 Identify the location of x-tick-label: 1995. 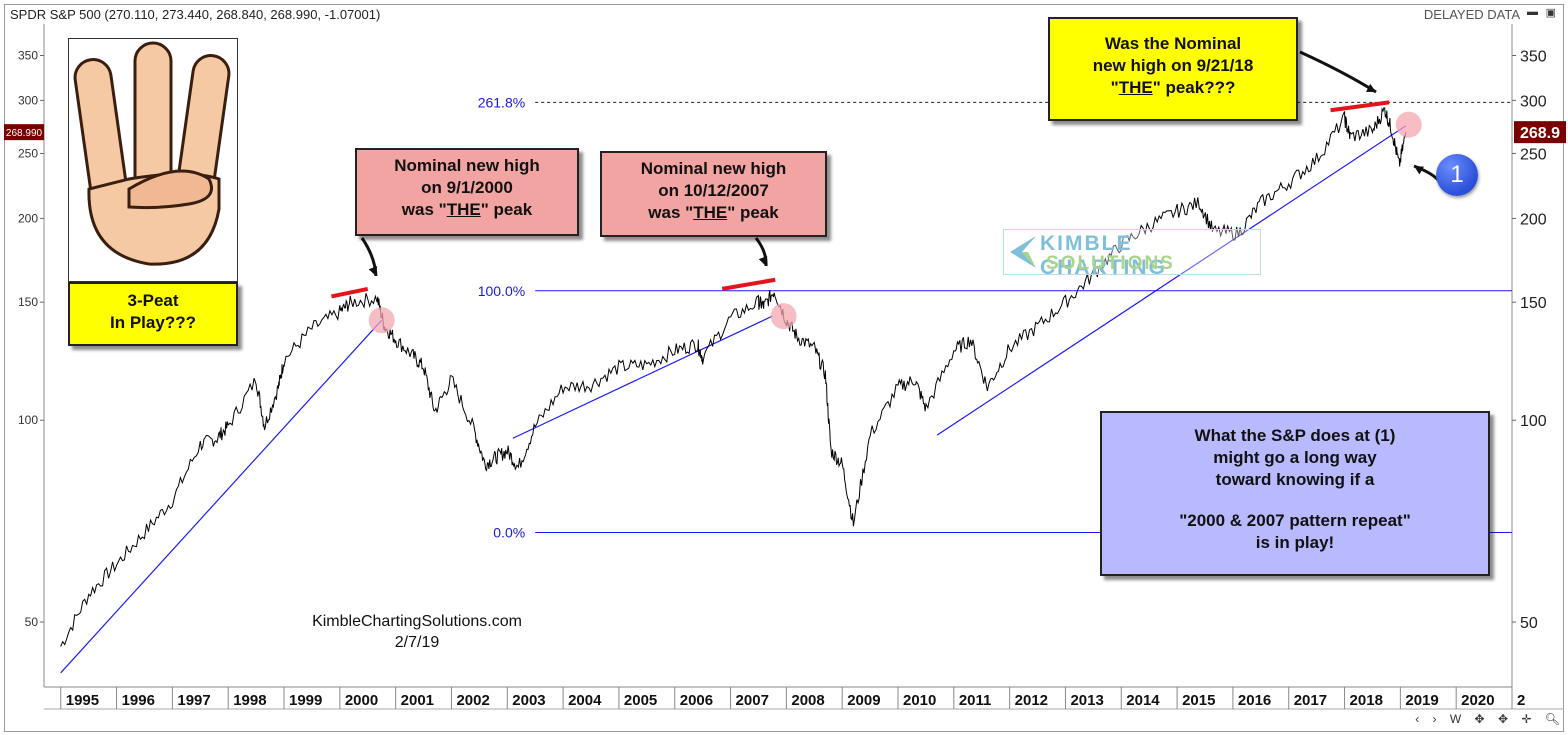
(82, 700).